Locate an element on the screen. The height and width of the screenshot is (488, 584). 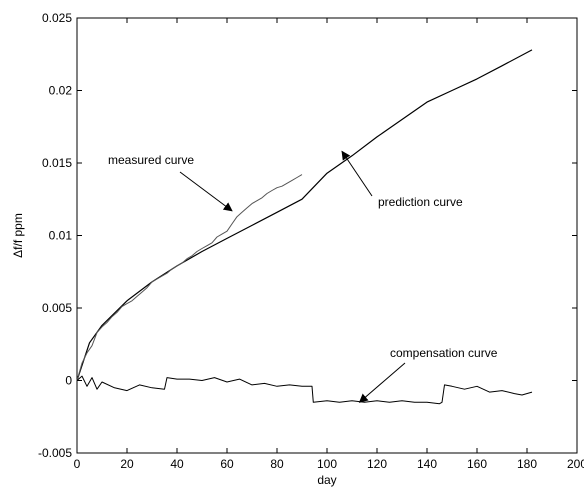
series-compensation-curve is located at coordinates (304, 390).